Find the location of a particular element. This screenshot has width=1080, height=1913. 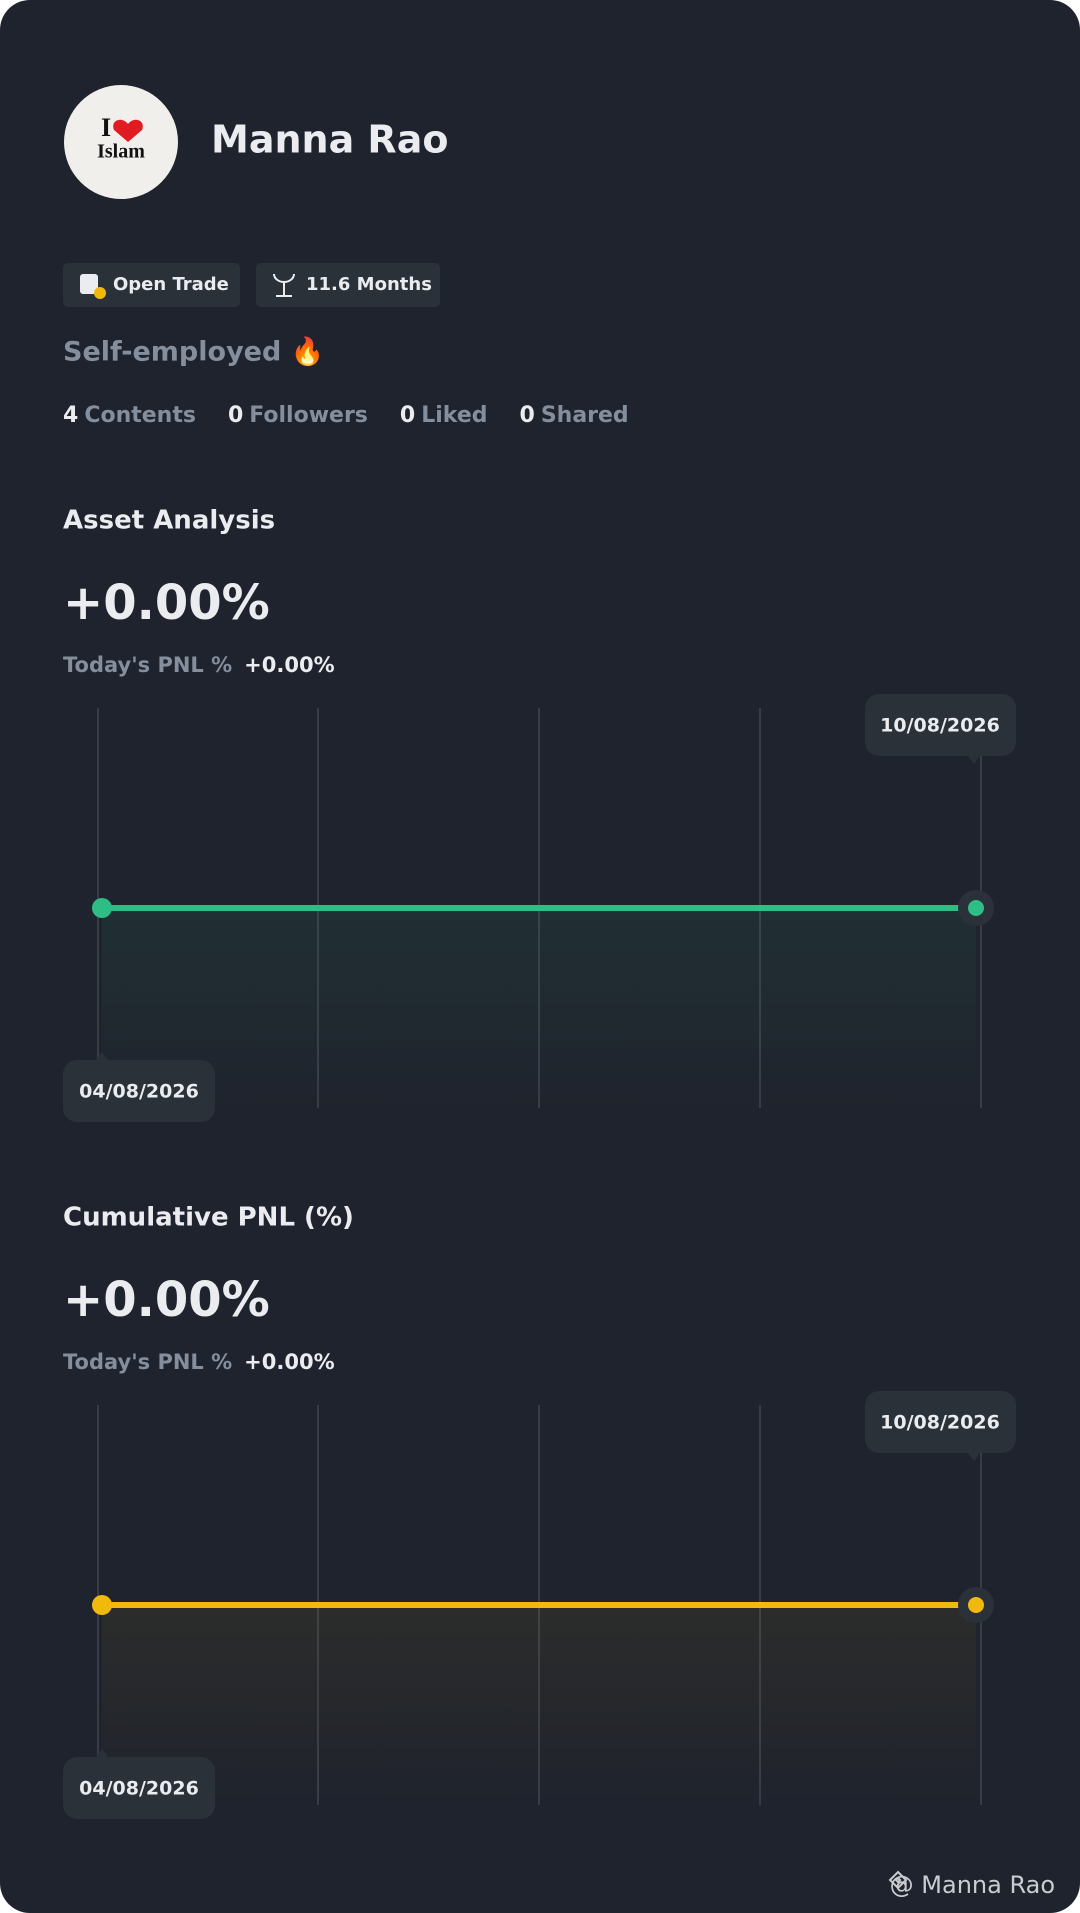

stats: 4 Contents 0 Followers 0 Liked 0 Shared is located at coordinates (346, 415).